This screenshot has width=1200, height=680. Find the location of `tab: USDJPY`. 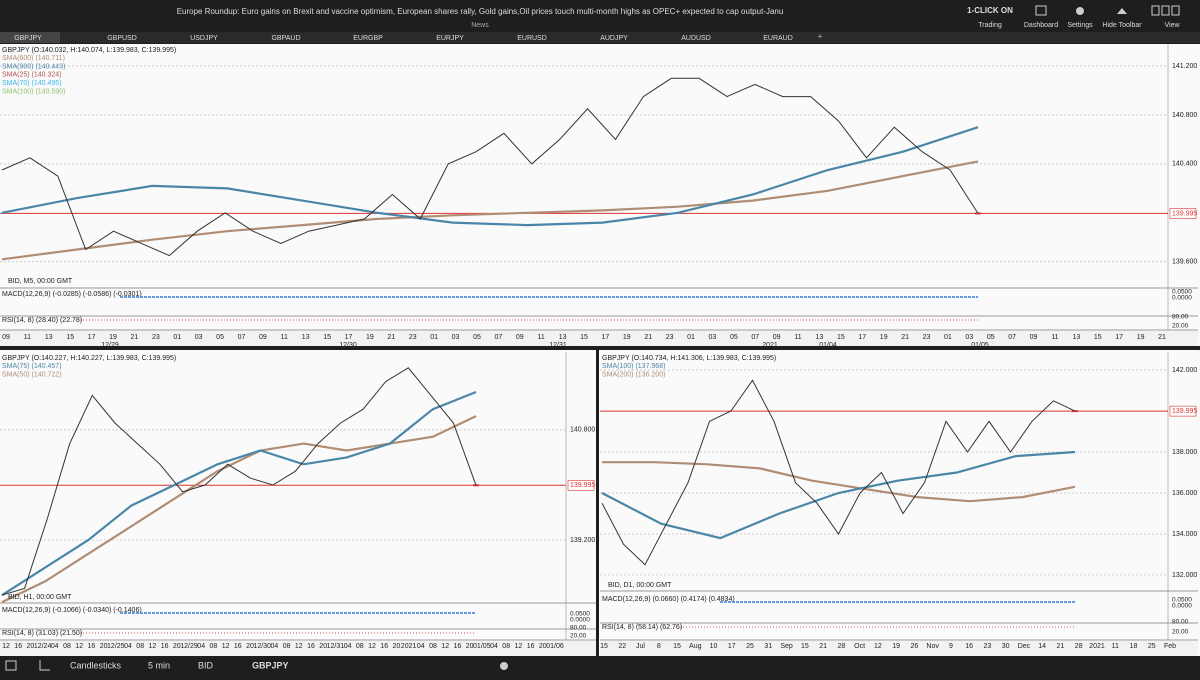

tab: USDJPY is located at coordinates (204, 38).